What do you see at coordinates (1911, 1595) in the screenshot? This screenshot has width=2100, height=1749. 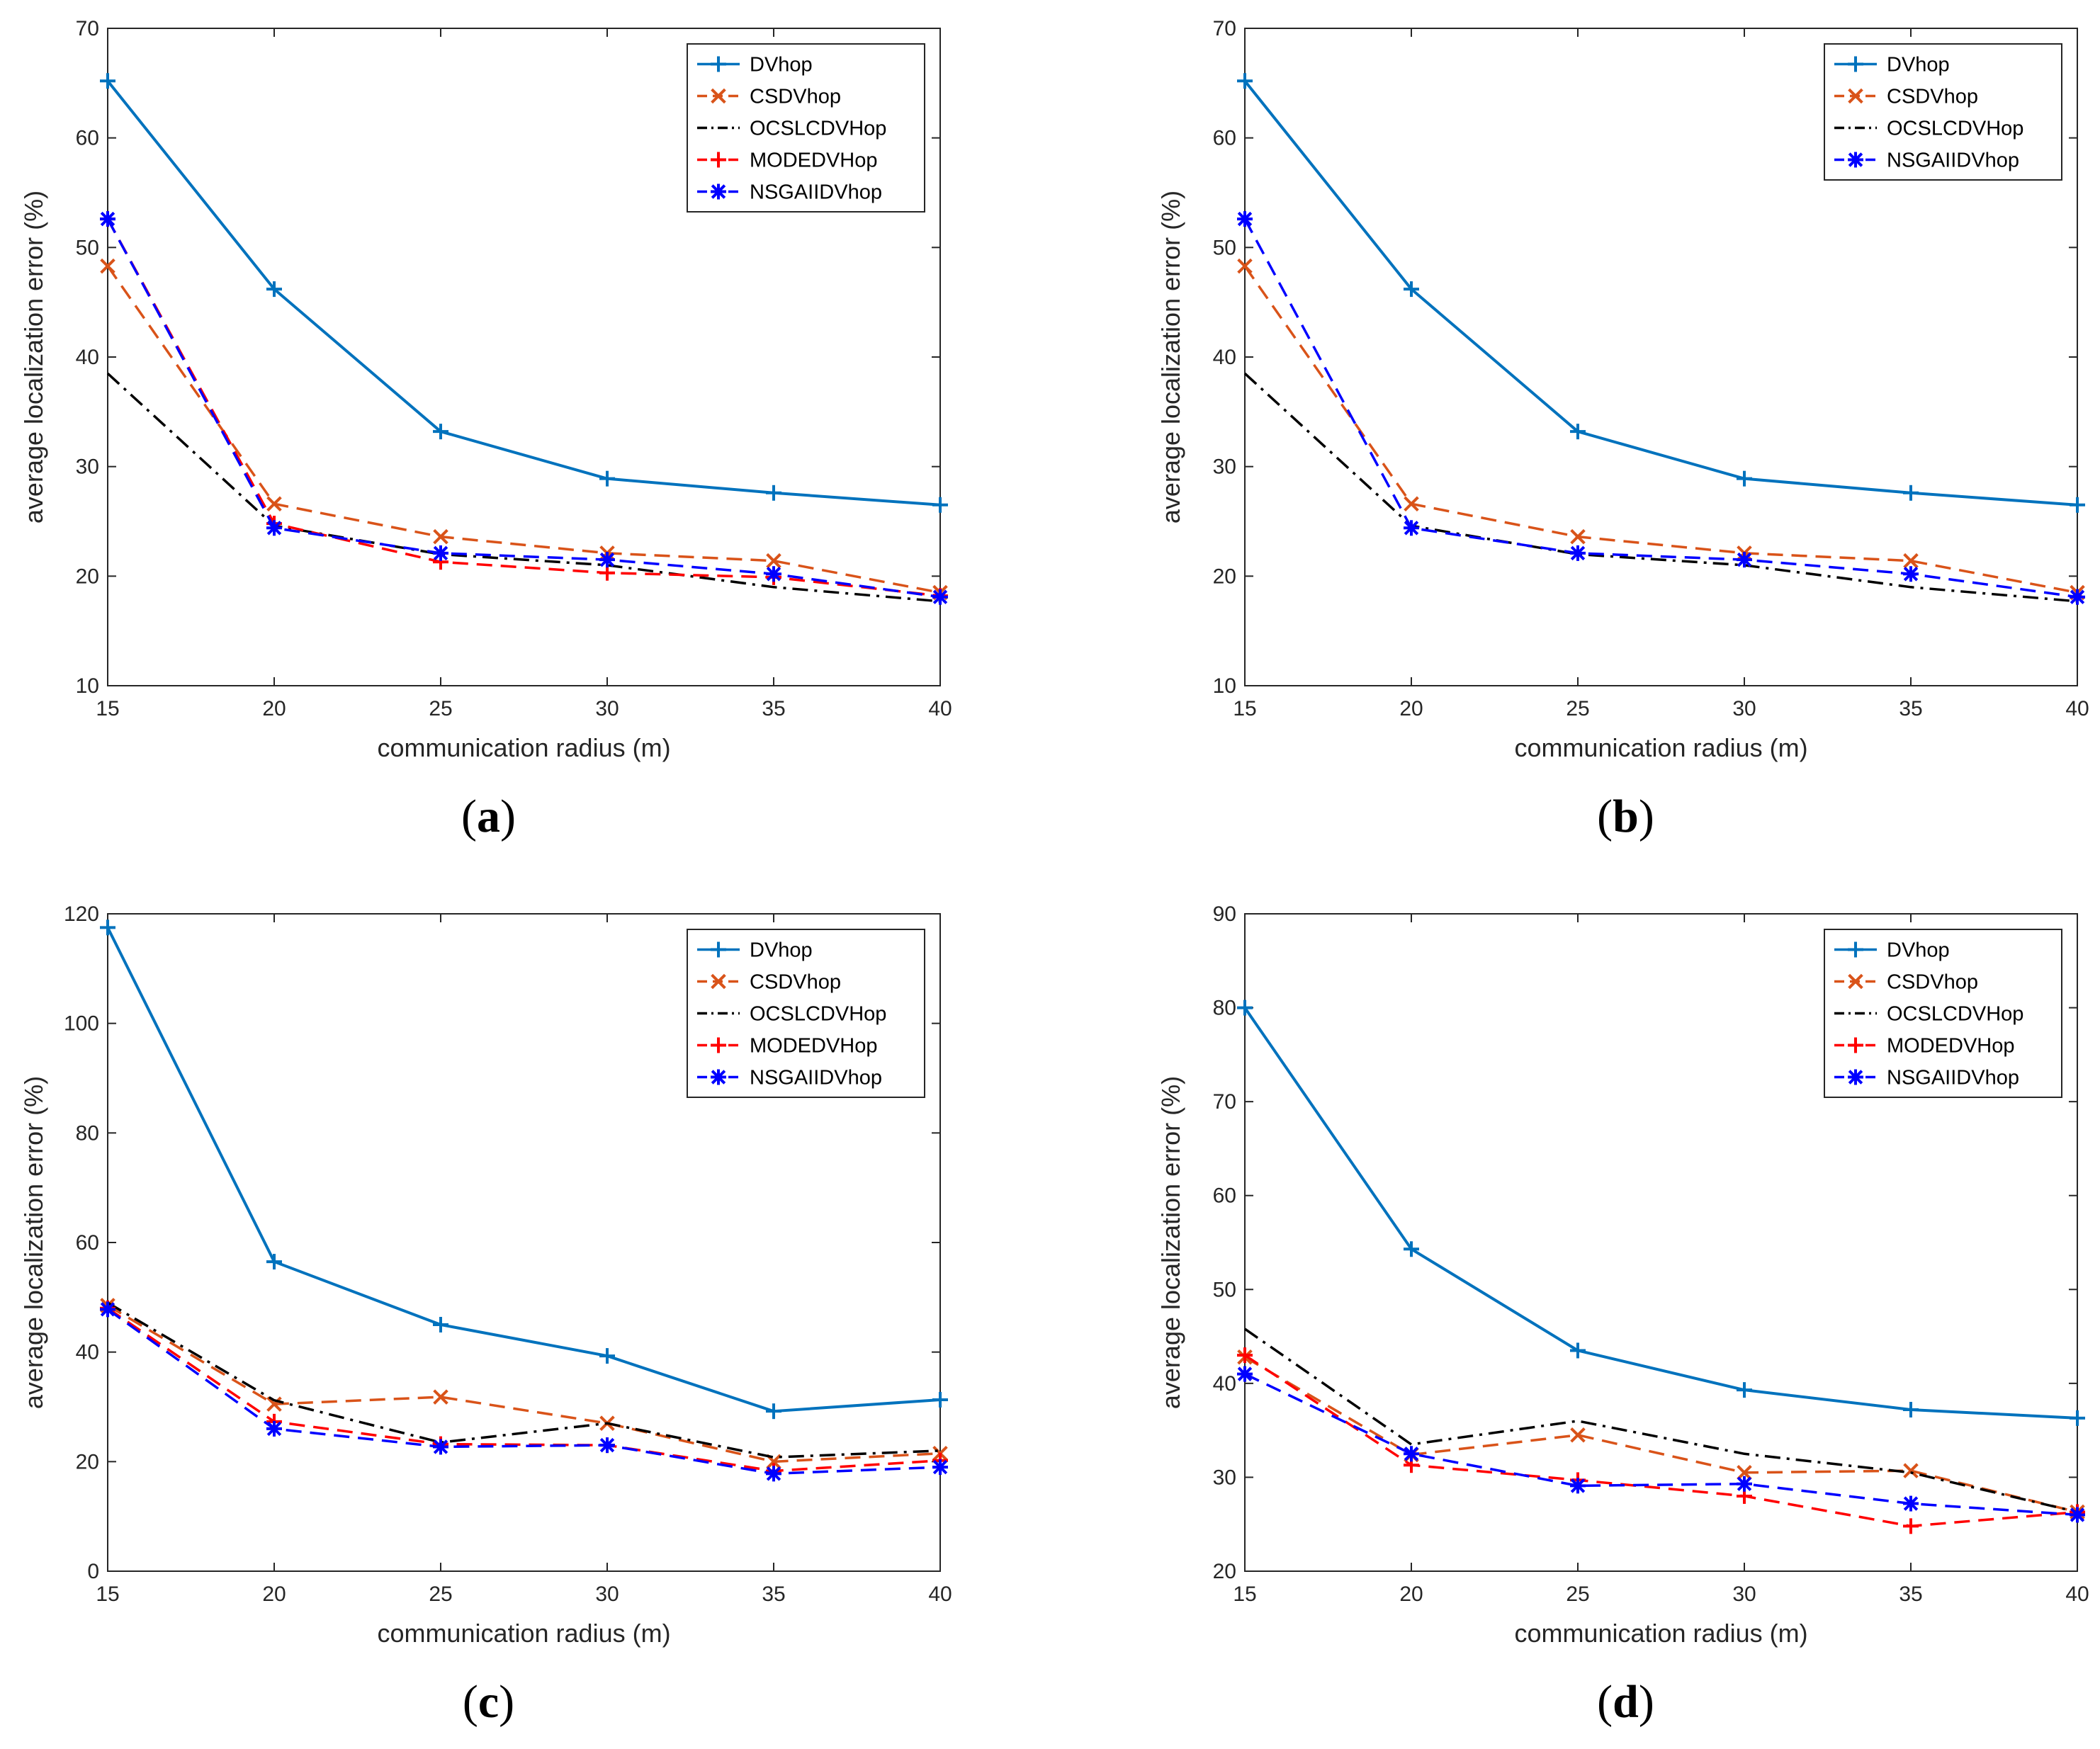 I see `x-tick-label: 35` at bounding box center [1911, 1595].